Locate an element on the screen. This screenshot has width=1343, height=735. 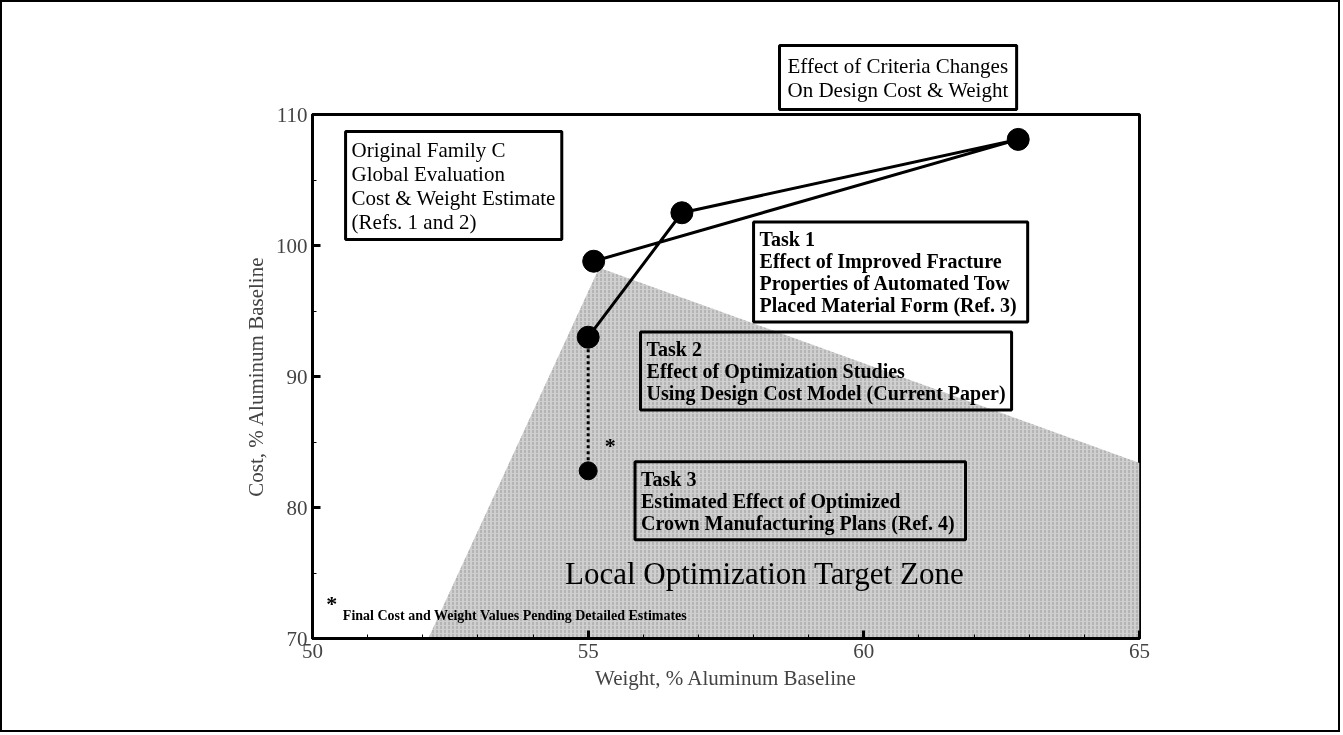
annotation: Local Optimization Target Zone is located at coordinates (764, 573).